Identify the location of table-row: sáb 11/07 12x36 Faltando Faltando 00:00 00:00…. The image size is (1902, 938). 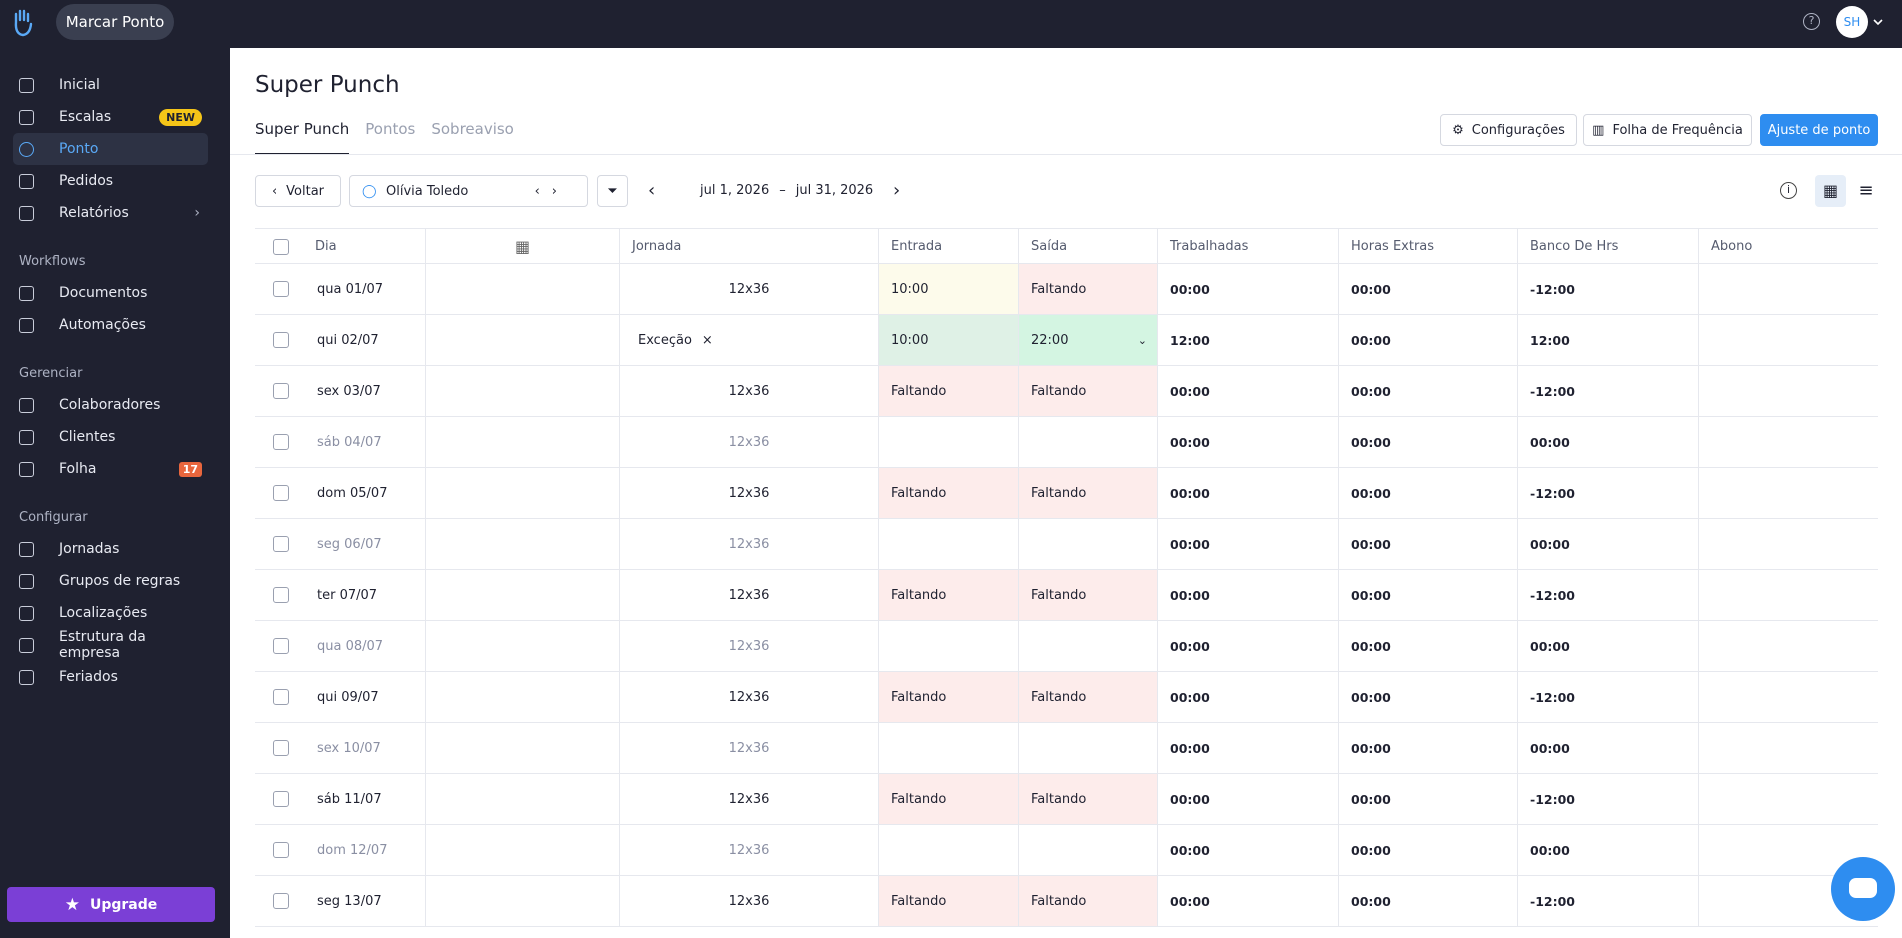
(1066, 799).